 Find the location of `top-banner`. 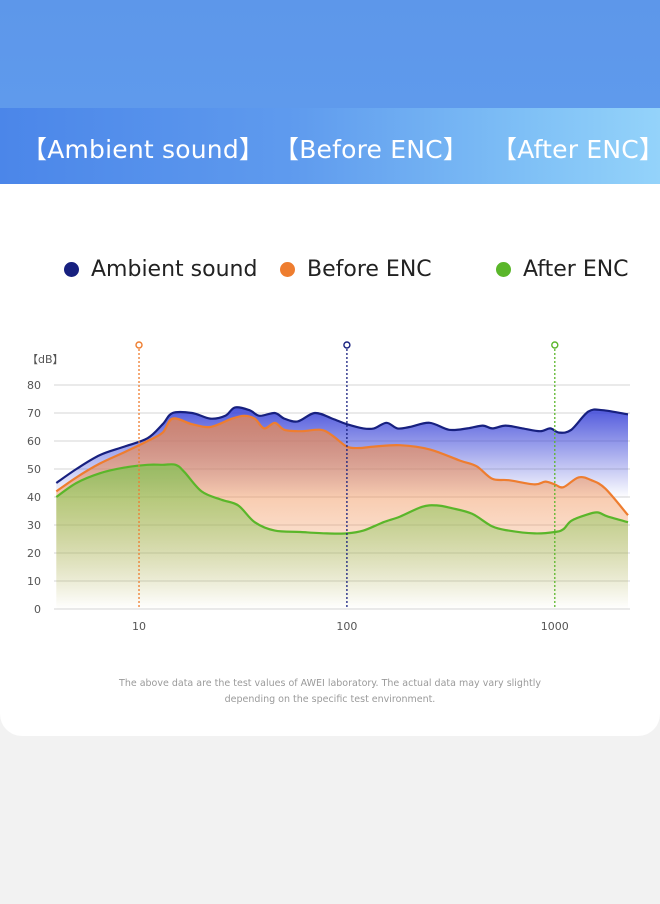

top-banner is located at coordinates (330, 54).